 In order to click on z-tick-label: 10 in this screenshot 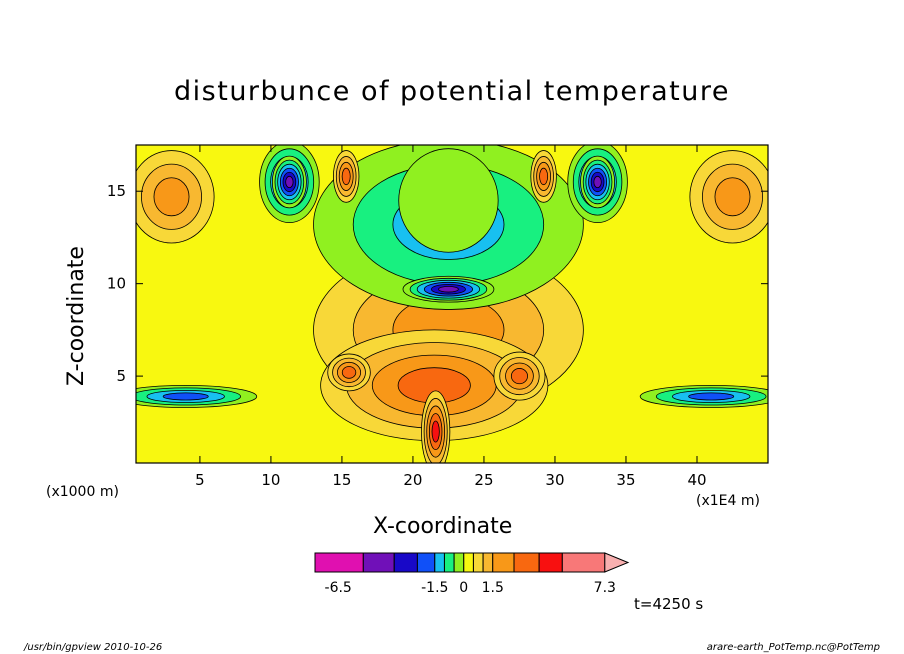, I will do `click(116, 284)`.